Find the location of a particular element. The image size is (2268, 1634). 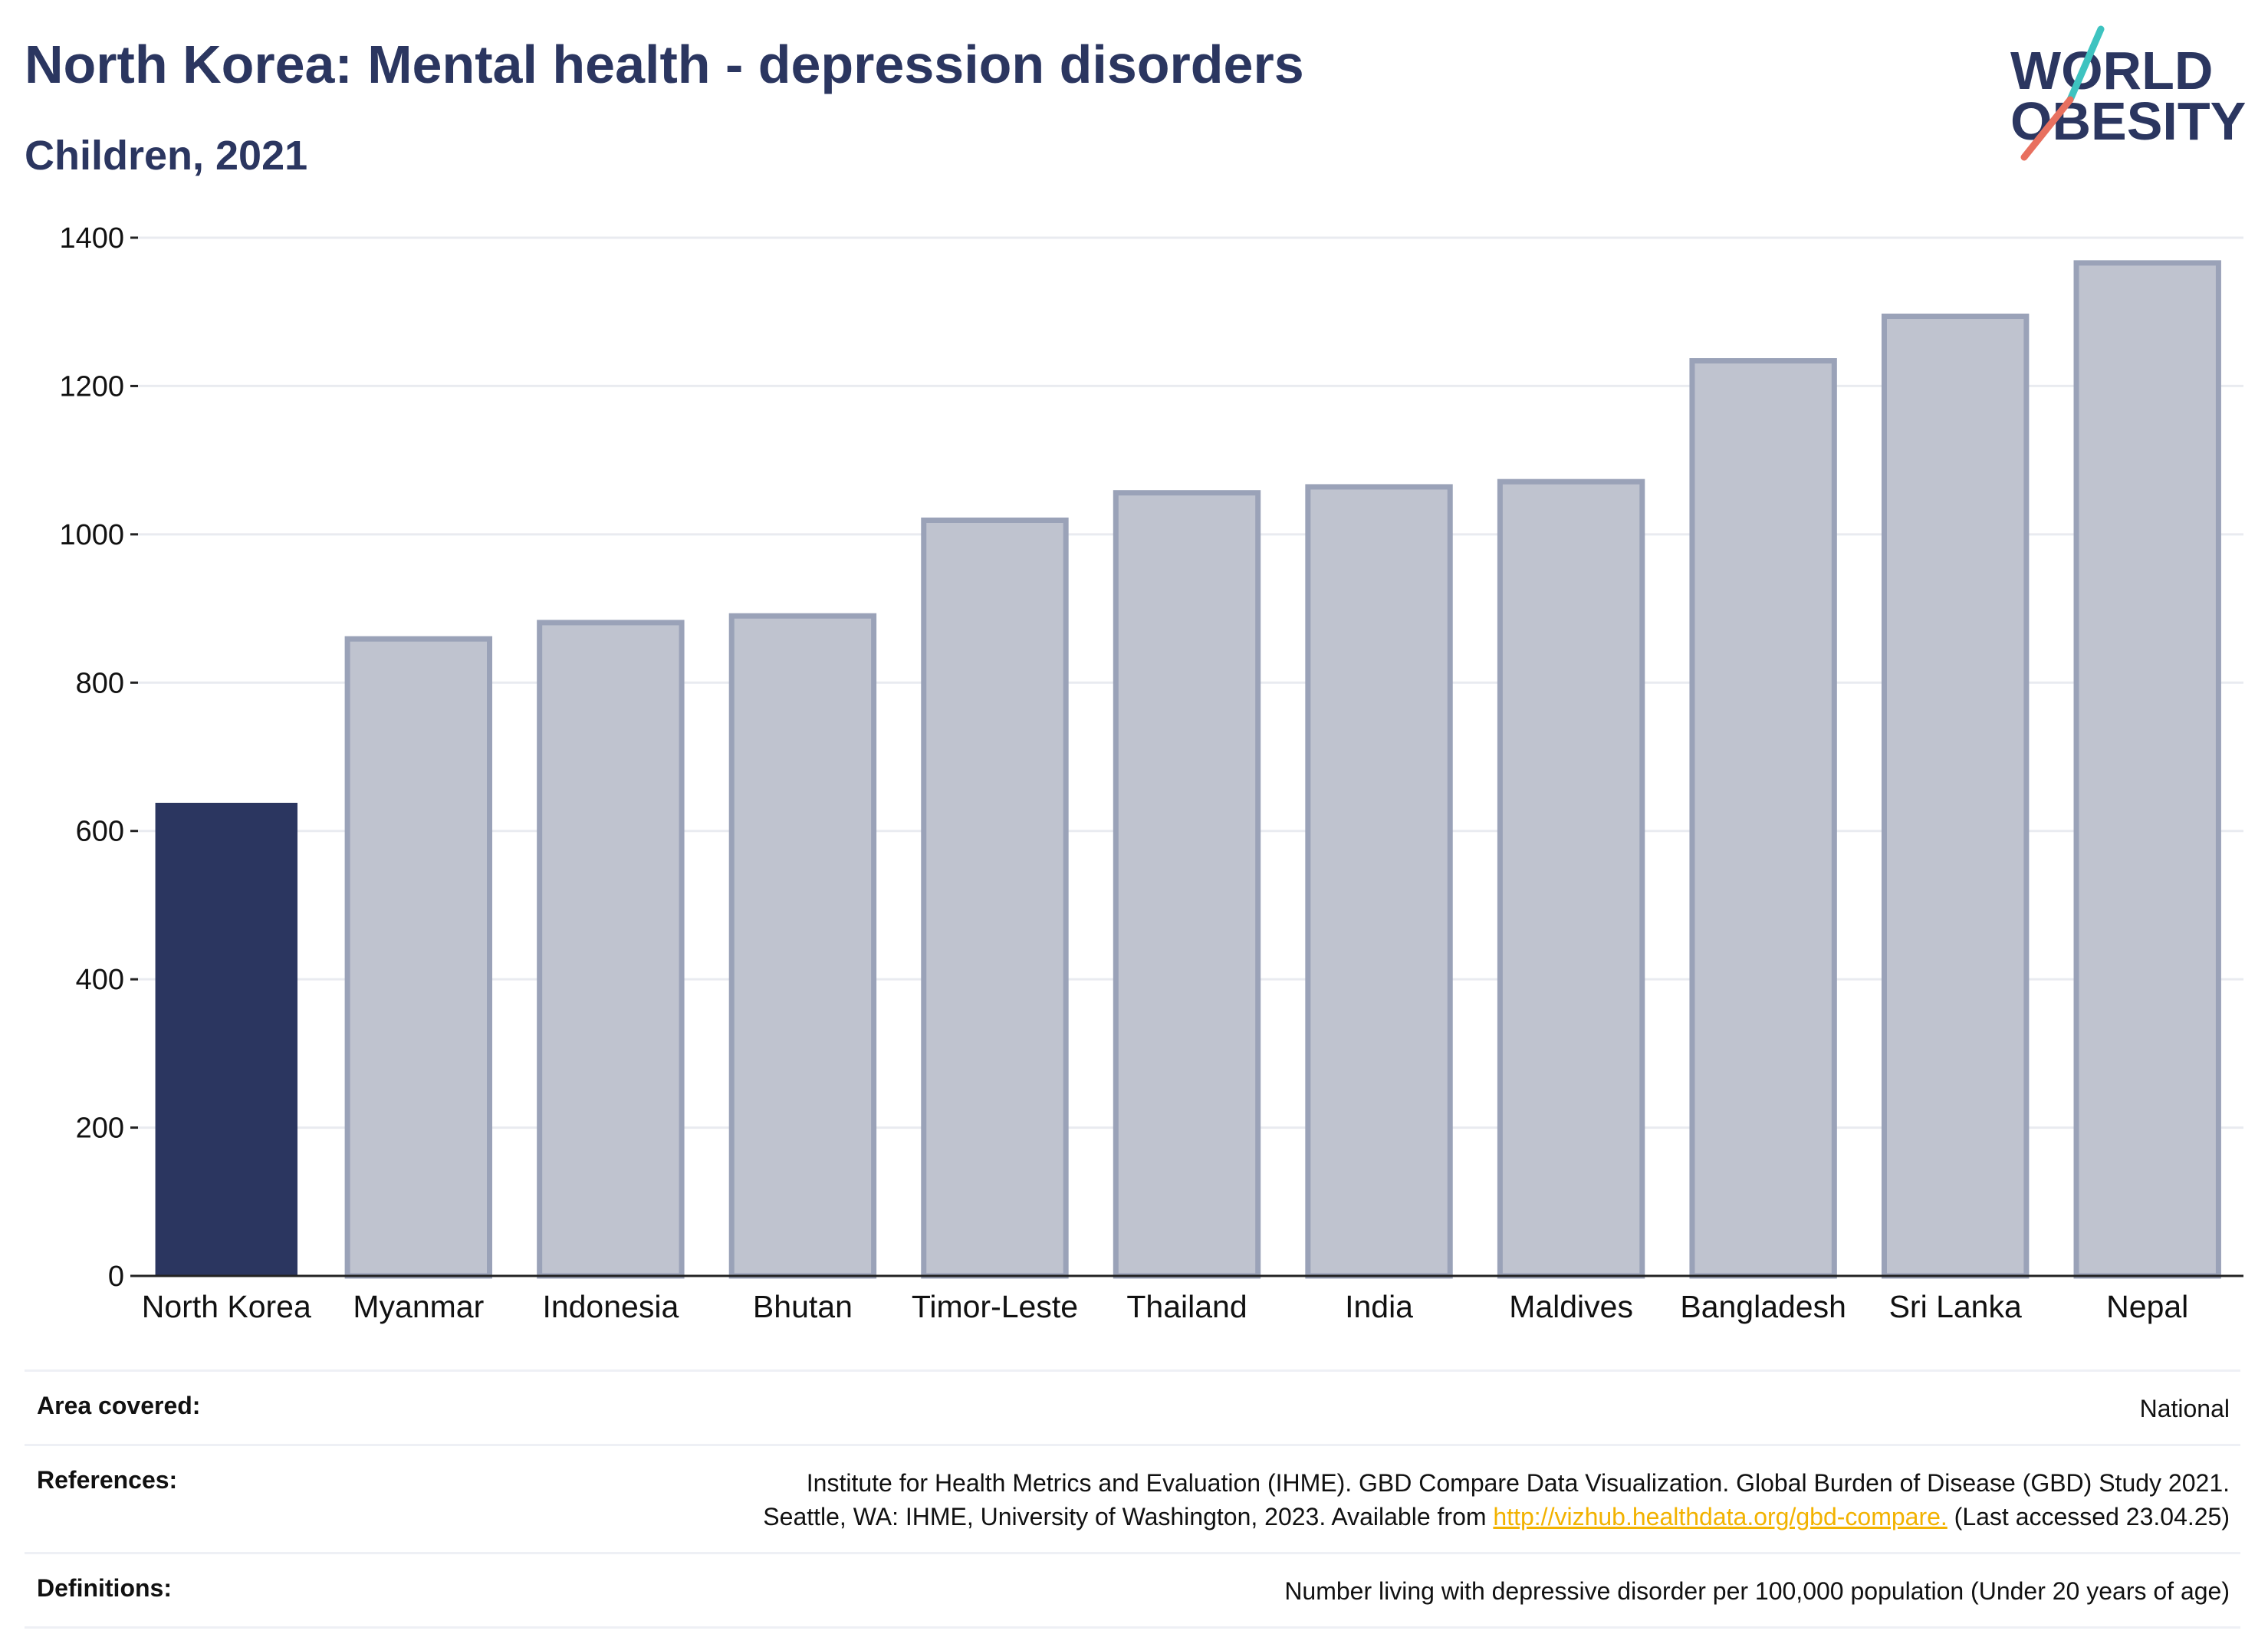

bar-india is located at coordinates (1379, 882).